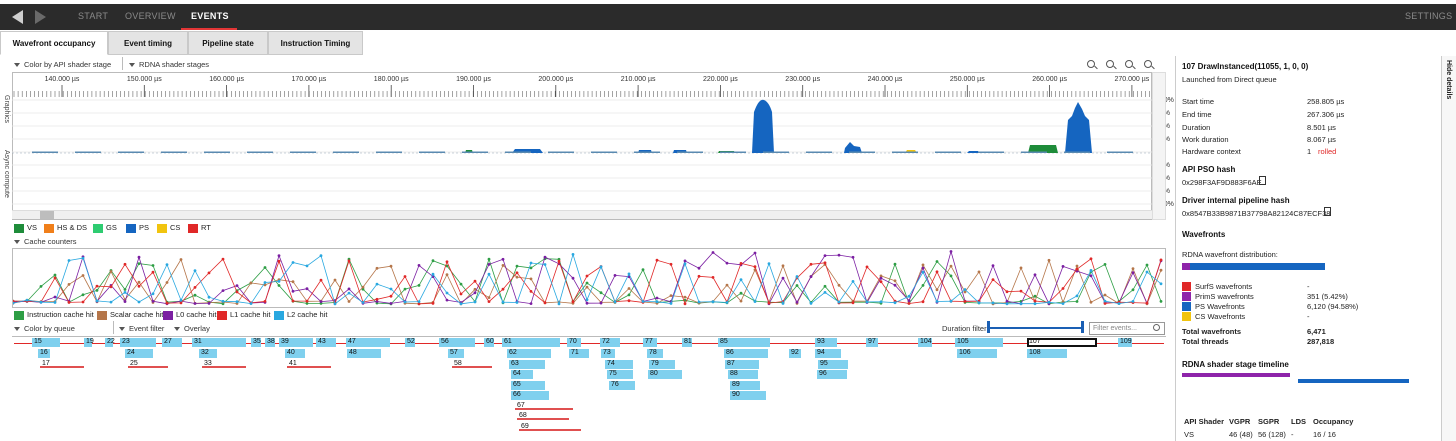 The width and height of the screenshot is (1456, 441). What do you see at coordinates (17, 17) in the screenshot?
I see `back-arrow-icon` at bounding box center [17, 17].